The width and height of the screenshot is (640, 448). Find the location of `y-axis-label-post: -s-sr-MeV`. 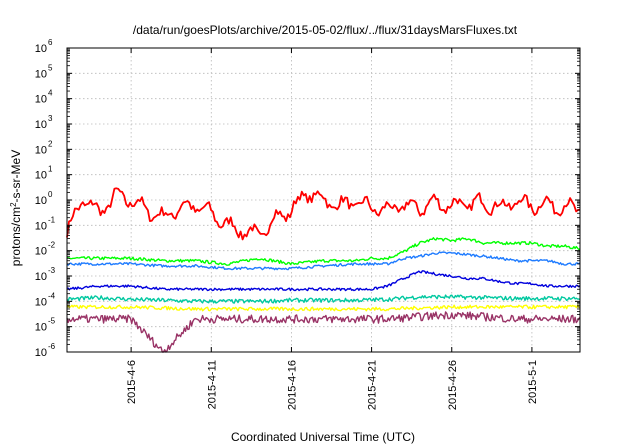

y-axis-label-post: -s-sr-MeV is located at coordinates (16, 176).